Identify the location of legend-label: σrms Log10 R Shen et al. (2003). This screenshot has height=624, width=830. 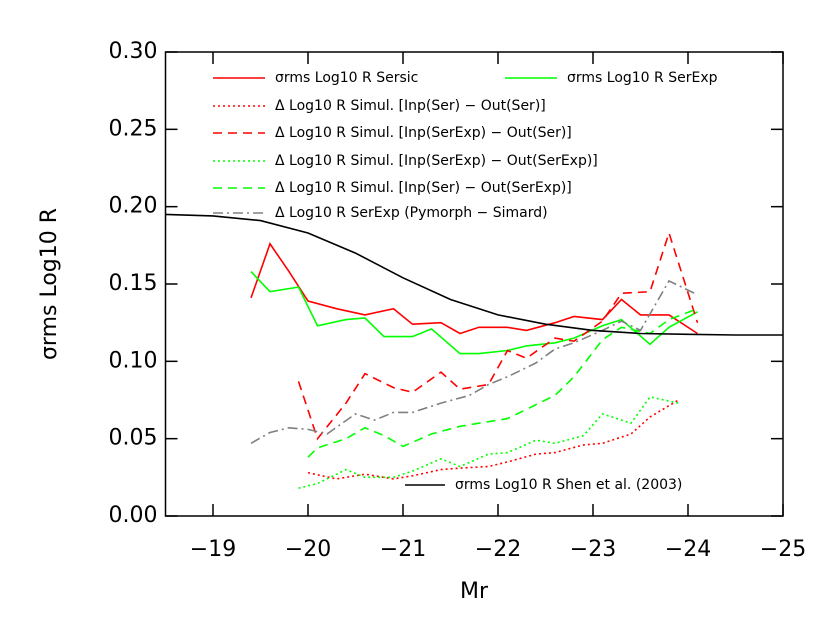
(568, 485).